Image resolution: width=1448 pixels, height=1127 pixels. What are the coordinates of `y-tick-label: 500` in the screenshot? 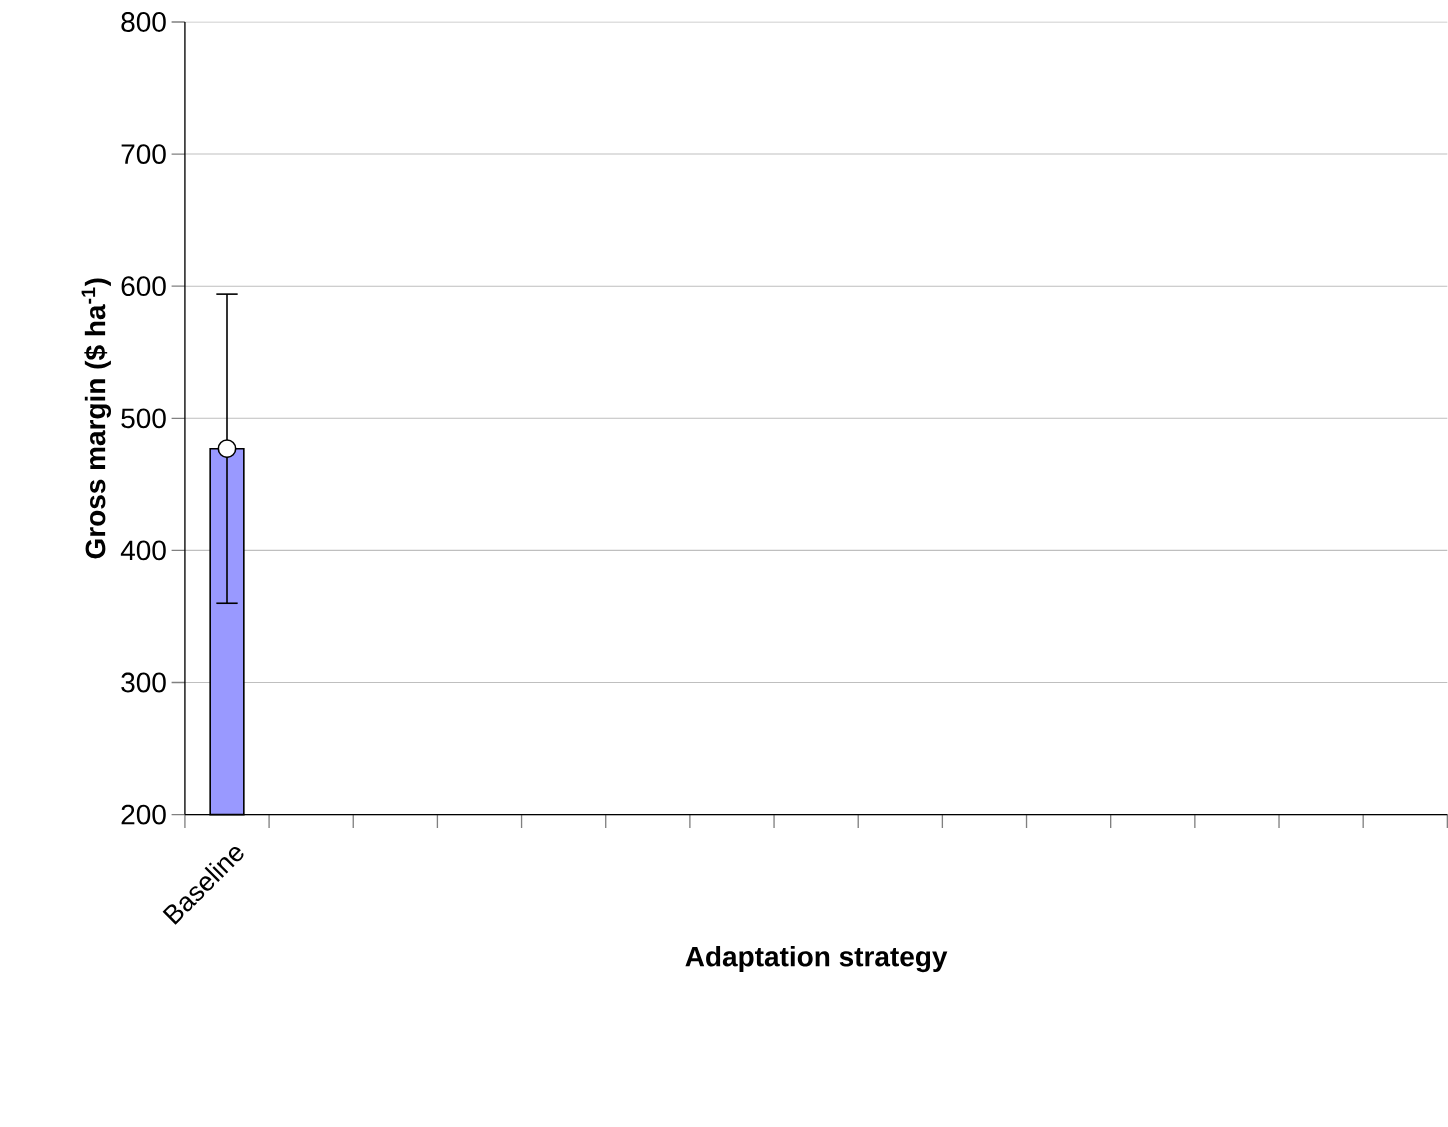 It's located at (143, 418).